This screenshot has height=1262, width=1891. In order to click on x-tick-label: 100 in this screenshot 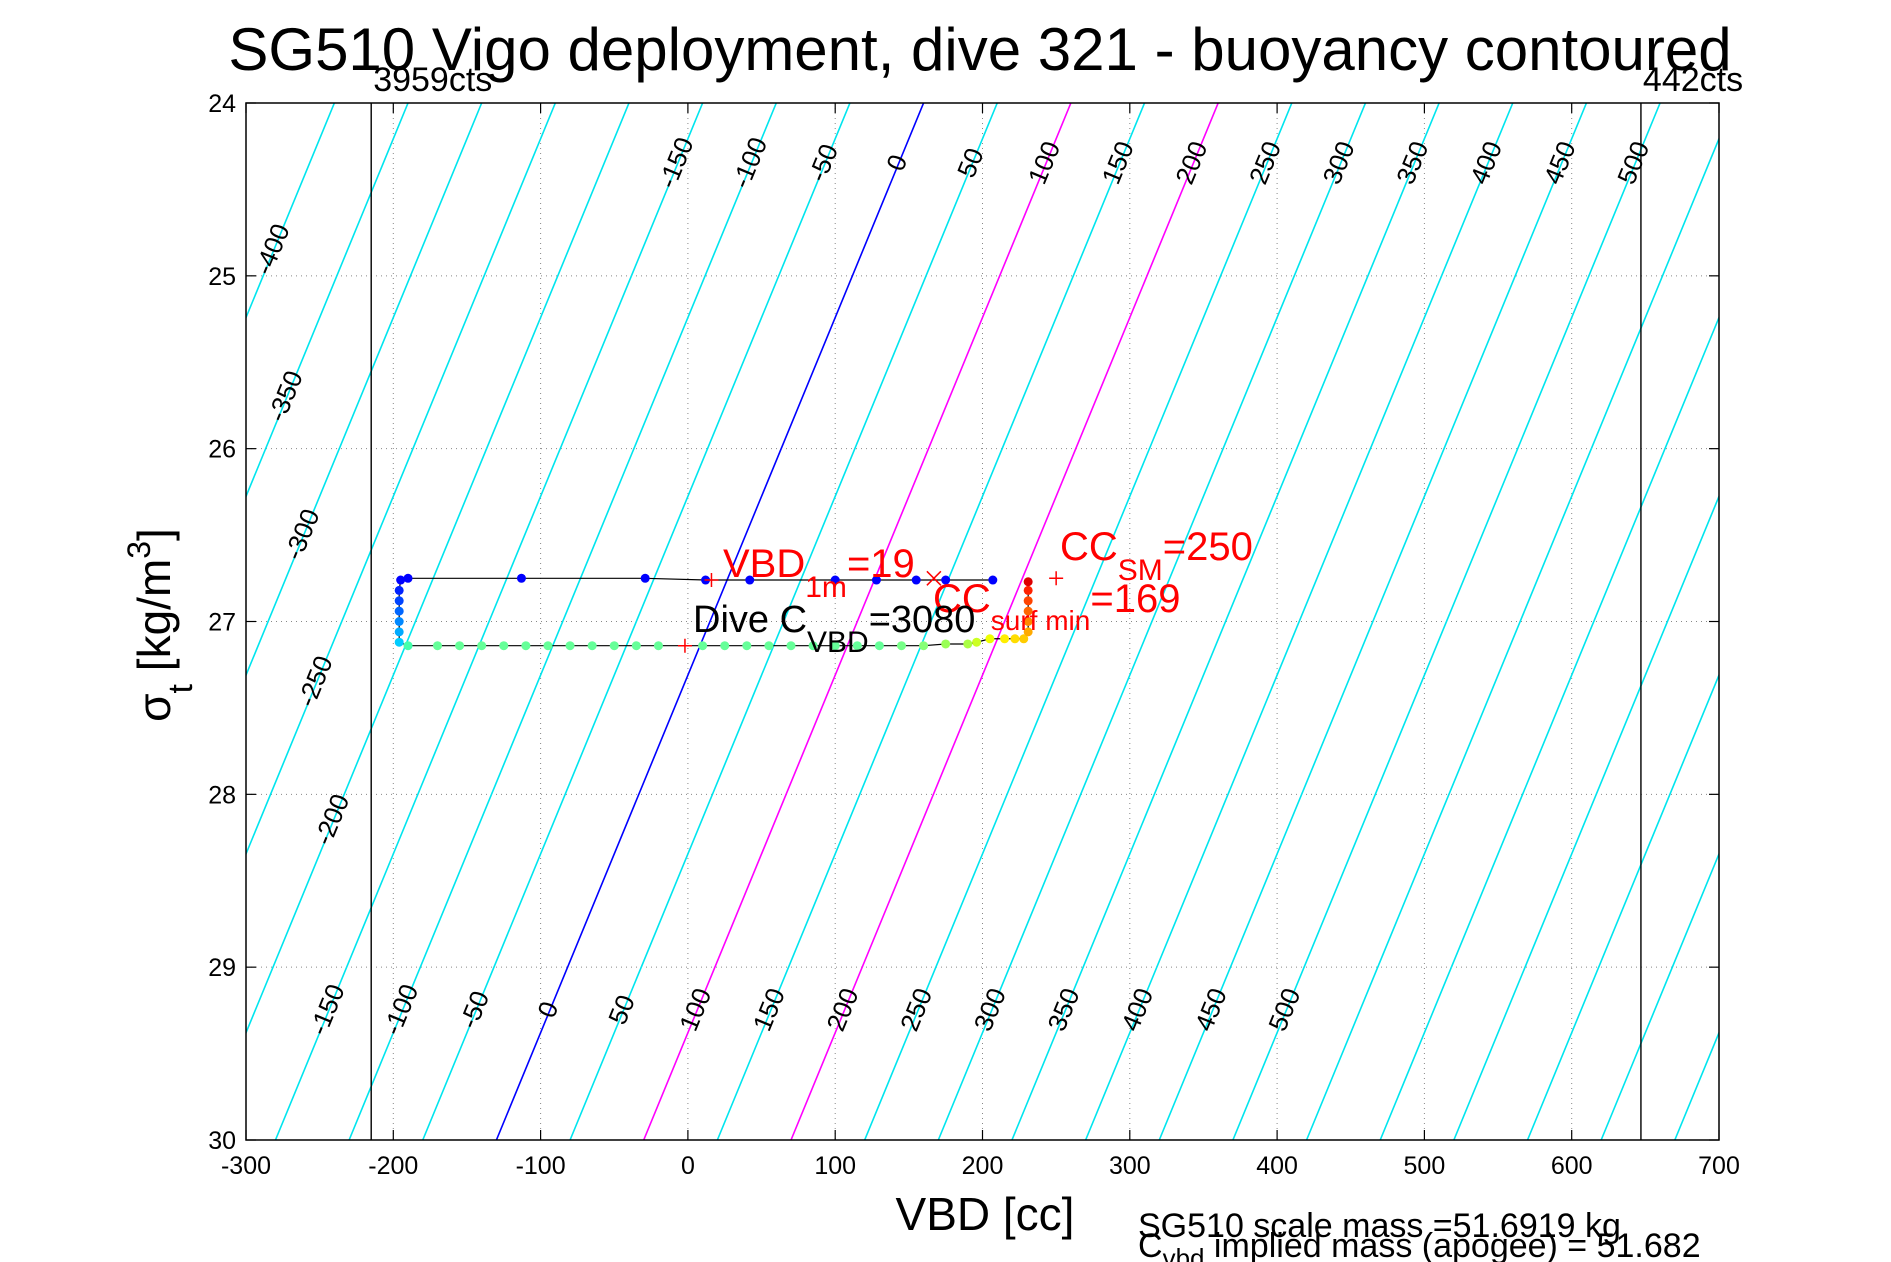, I will do `click(835, 1166)`.